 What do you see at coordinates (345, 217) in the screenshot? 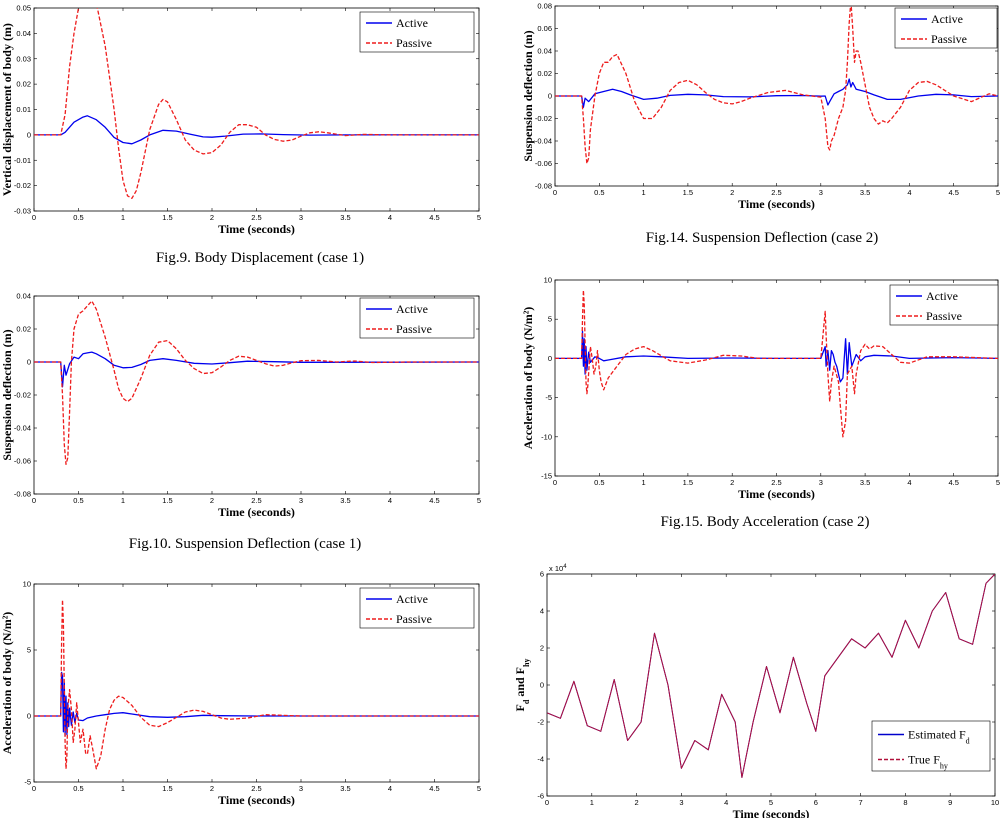
I see `fig9-xtick-label: 3.5` at bounding box center [345, 217].